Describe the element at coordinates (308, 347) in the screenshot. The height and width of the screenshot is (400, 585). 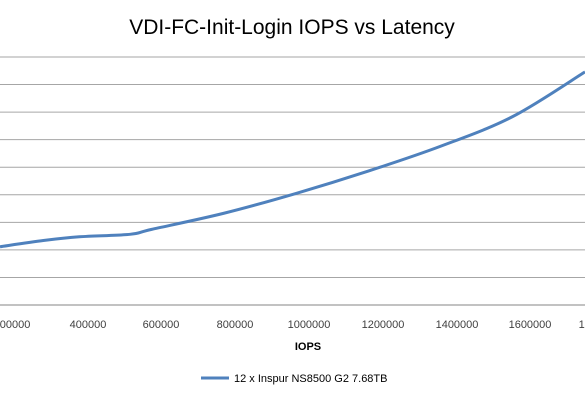
I see `x-axis-title: IOPS` at that location.